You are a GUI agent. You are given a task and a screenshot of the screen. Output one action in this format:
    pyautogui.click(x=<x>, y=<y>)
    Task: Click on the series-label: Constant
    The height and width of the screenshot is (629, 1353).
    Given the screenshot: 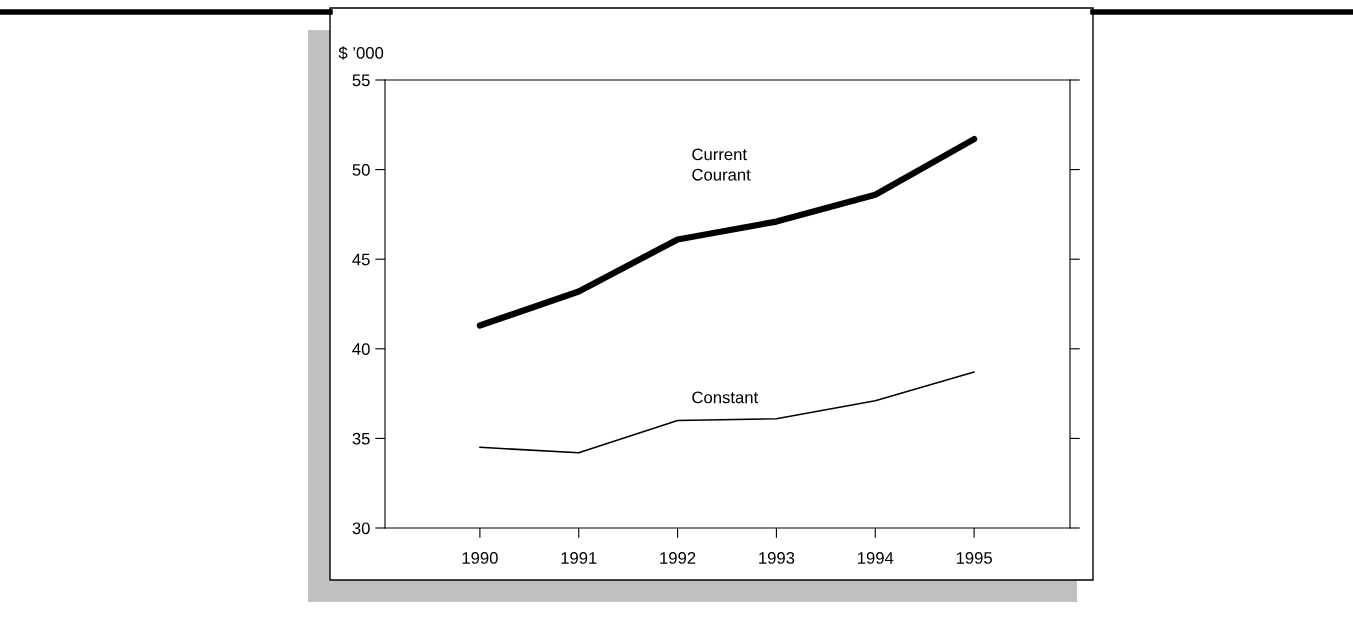 What is the action you would take?
    pyautogui.click(x=725, y=397)
    